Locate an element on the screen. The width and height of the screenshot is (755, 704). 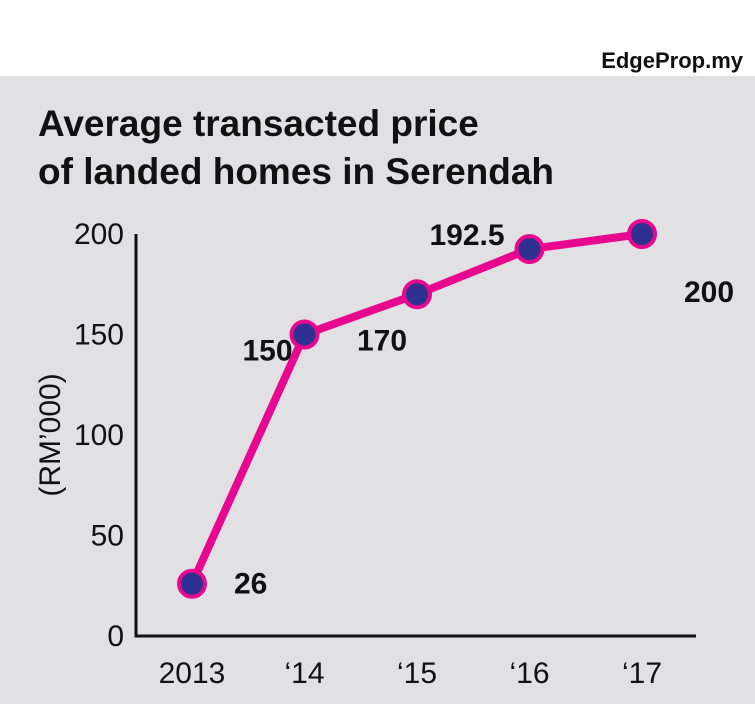
x-axis-ticks: 2013 ‘14 ‘15 ‘16 ‘17 is located at coordinates (410, 673).